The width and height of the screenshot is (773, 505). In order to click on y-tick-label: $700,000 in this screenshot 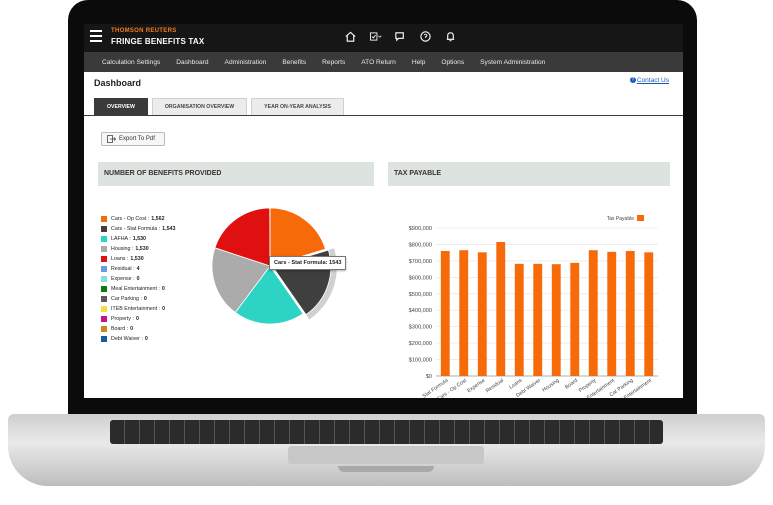, I will do `click(420, 262)`.